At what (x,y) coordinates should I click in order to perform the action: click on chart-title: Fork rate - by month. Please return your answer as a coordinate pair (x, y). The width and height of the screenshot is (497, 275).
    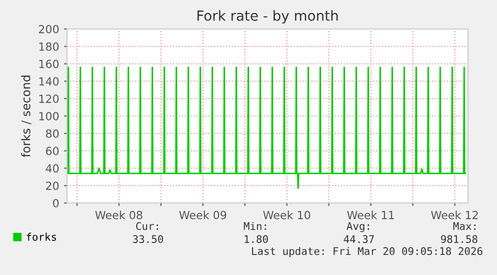
    Looking at the image, I should click on (268, 17).